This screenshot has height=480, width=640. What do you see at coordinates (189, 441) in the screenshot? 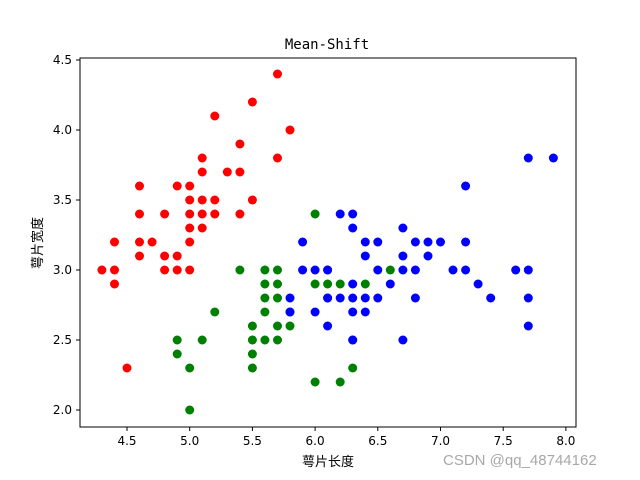
I see `x-tick-label: 5.0` at bounding box center [189, 441].